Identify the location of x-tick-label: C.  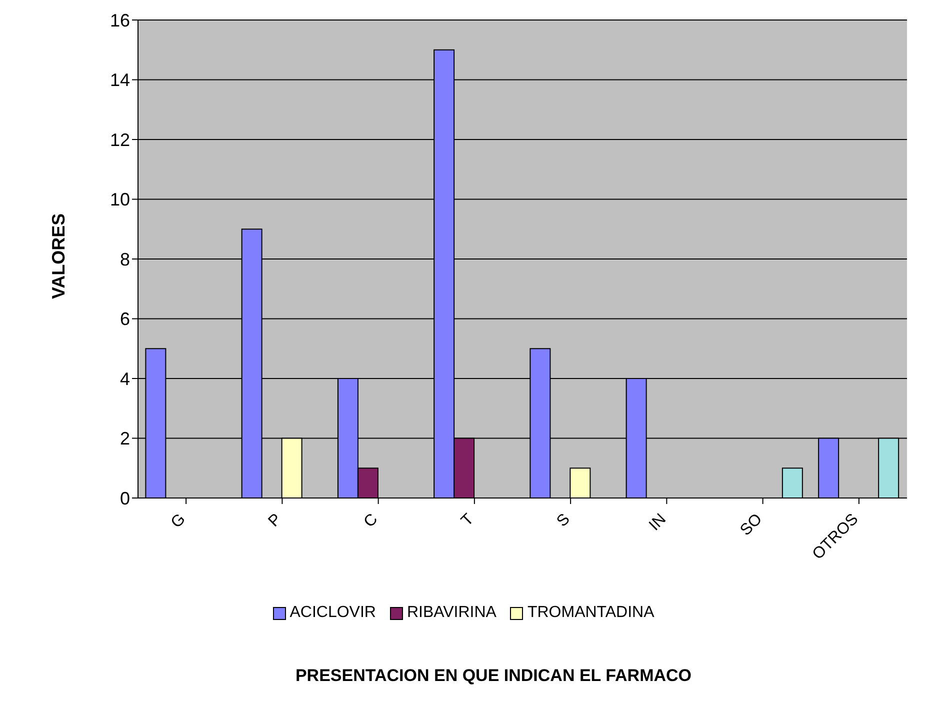
(371, 521).